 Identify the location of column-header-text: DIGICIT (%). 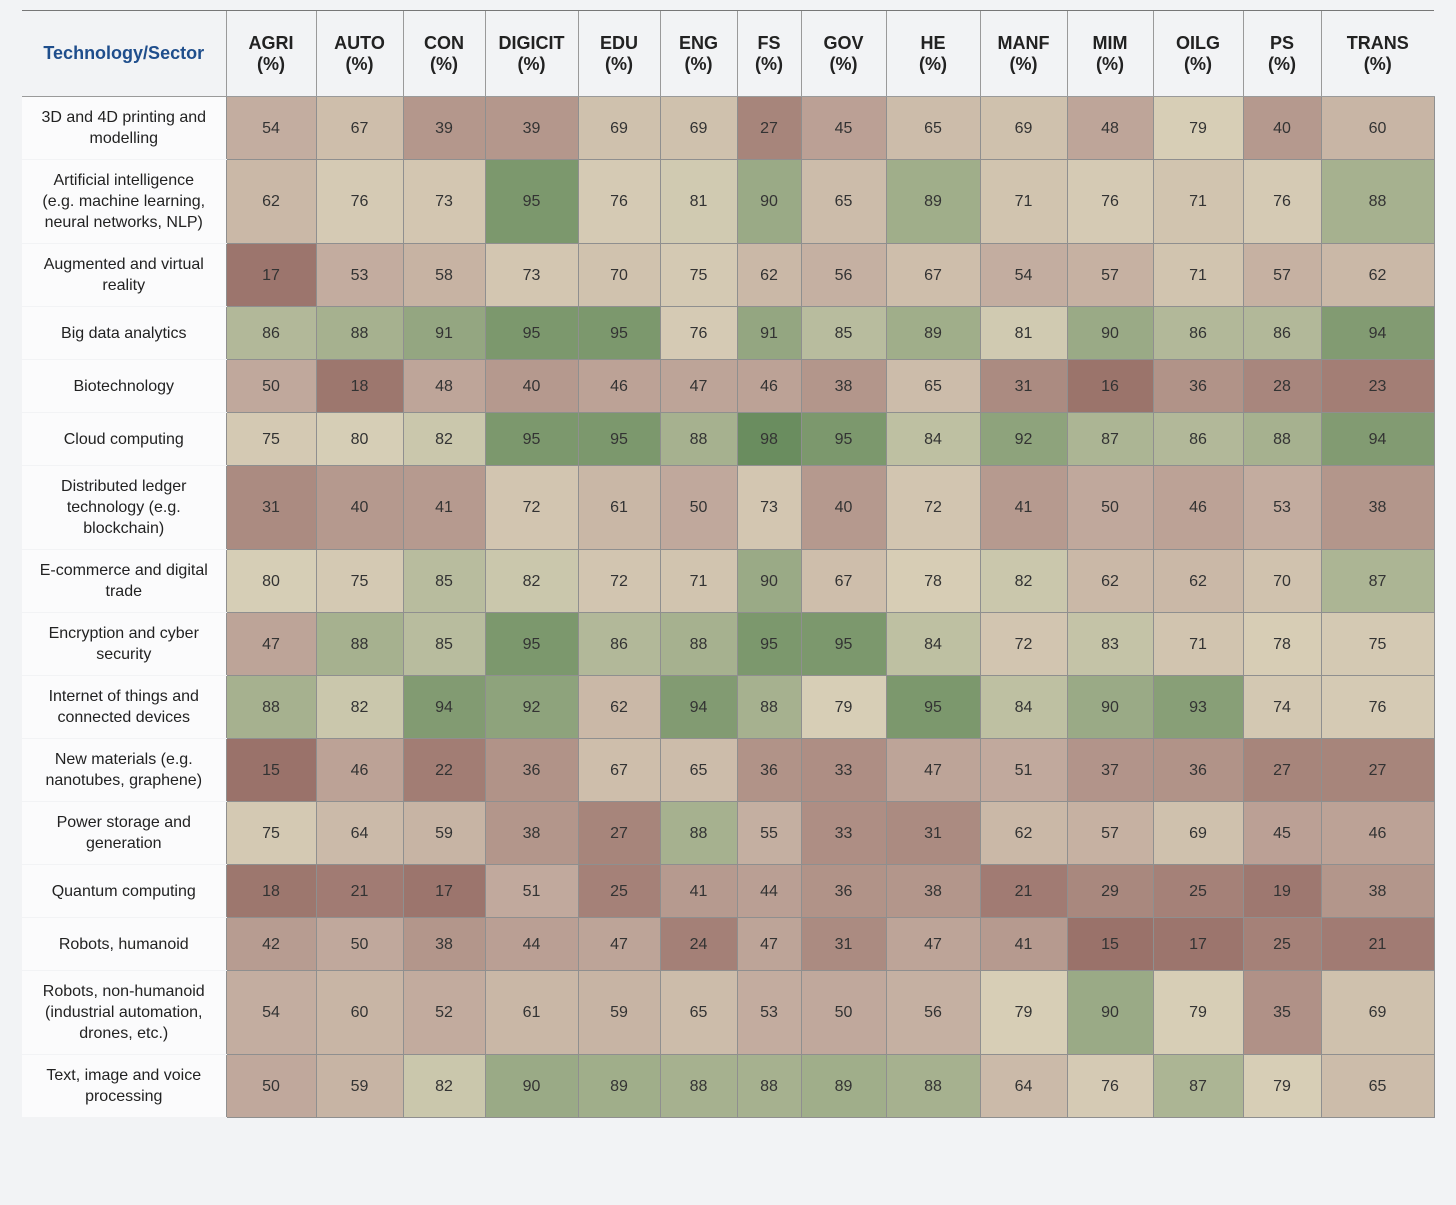
(531, 53).